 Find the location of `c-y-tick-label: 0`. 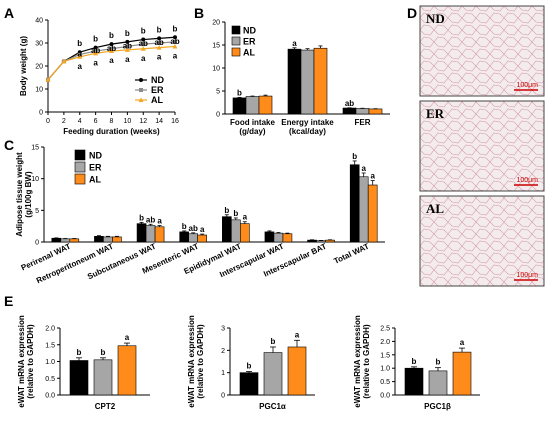

c-y-tick-label: 0 is located at coordinates (37, 243).